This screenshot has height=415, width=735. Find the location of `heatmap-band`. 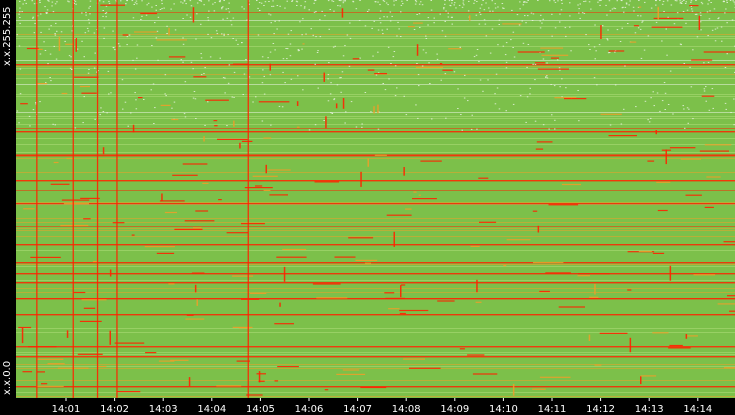

heatmap-band is located at coordinates (375, 263).